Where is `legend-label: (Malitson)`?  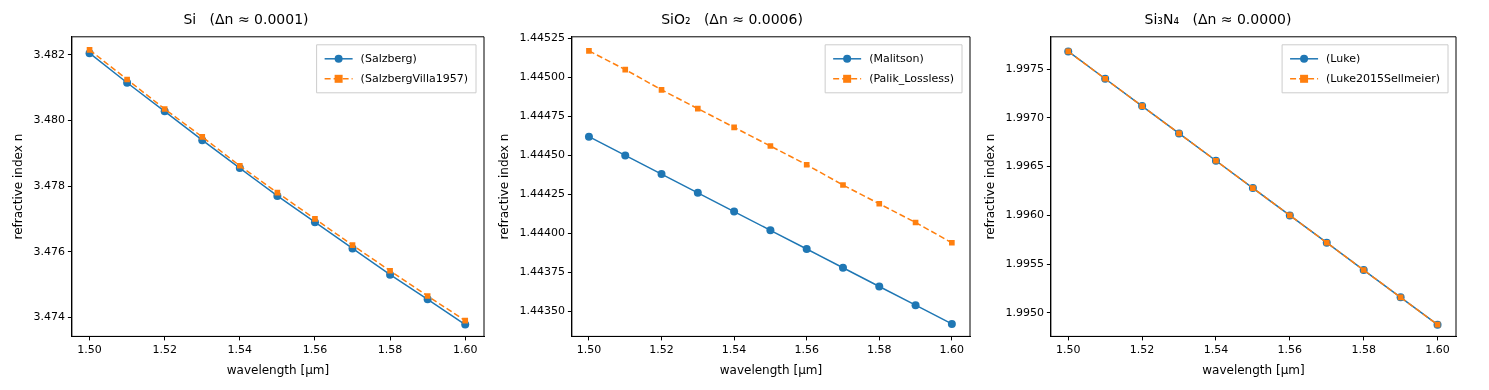 legend-label: (Malitson) is located at coordinates (896, 58).